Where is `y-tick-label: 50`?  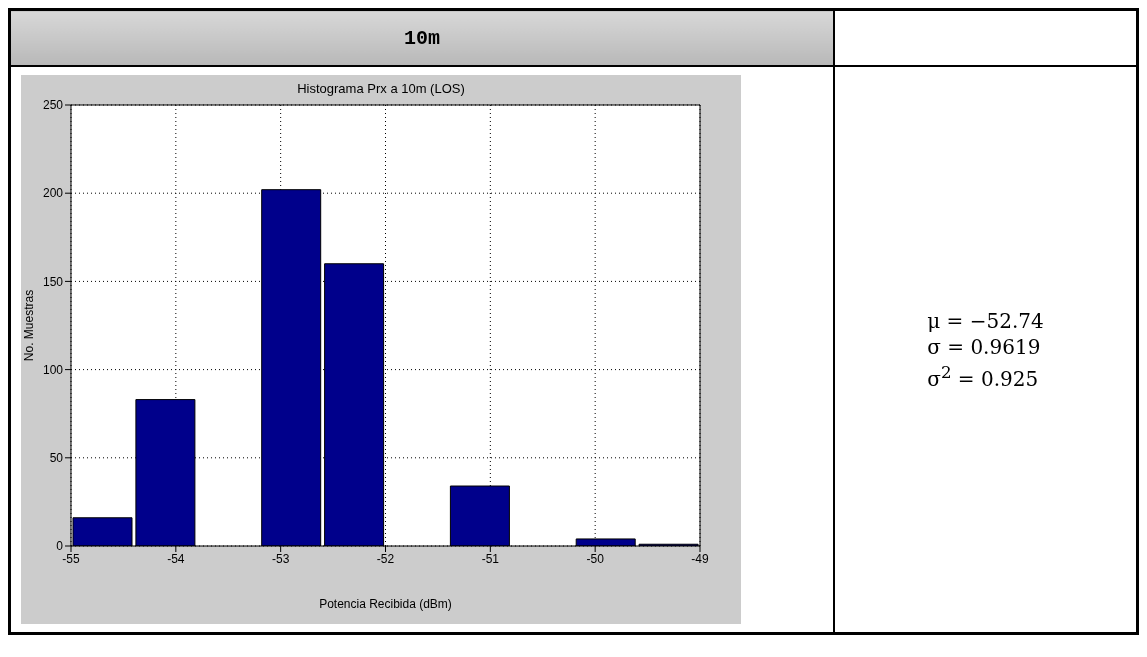 y-tick-label: 50 is located at coordinates (56, 458).